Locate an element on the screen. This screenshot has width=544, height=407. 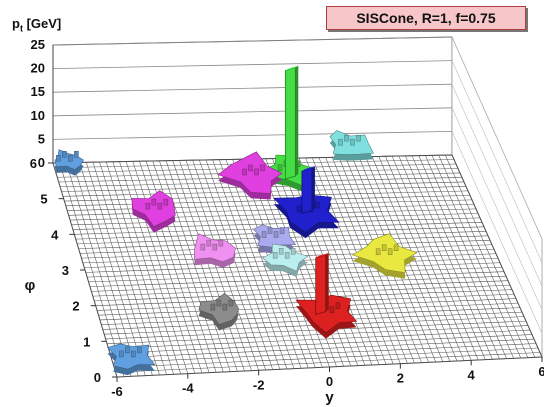
y-axis-label: φ is located at coordinates (30, 285).